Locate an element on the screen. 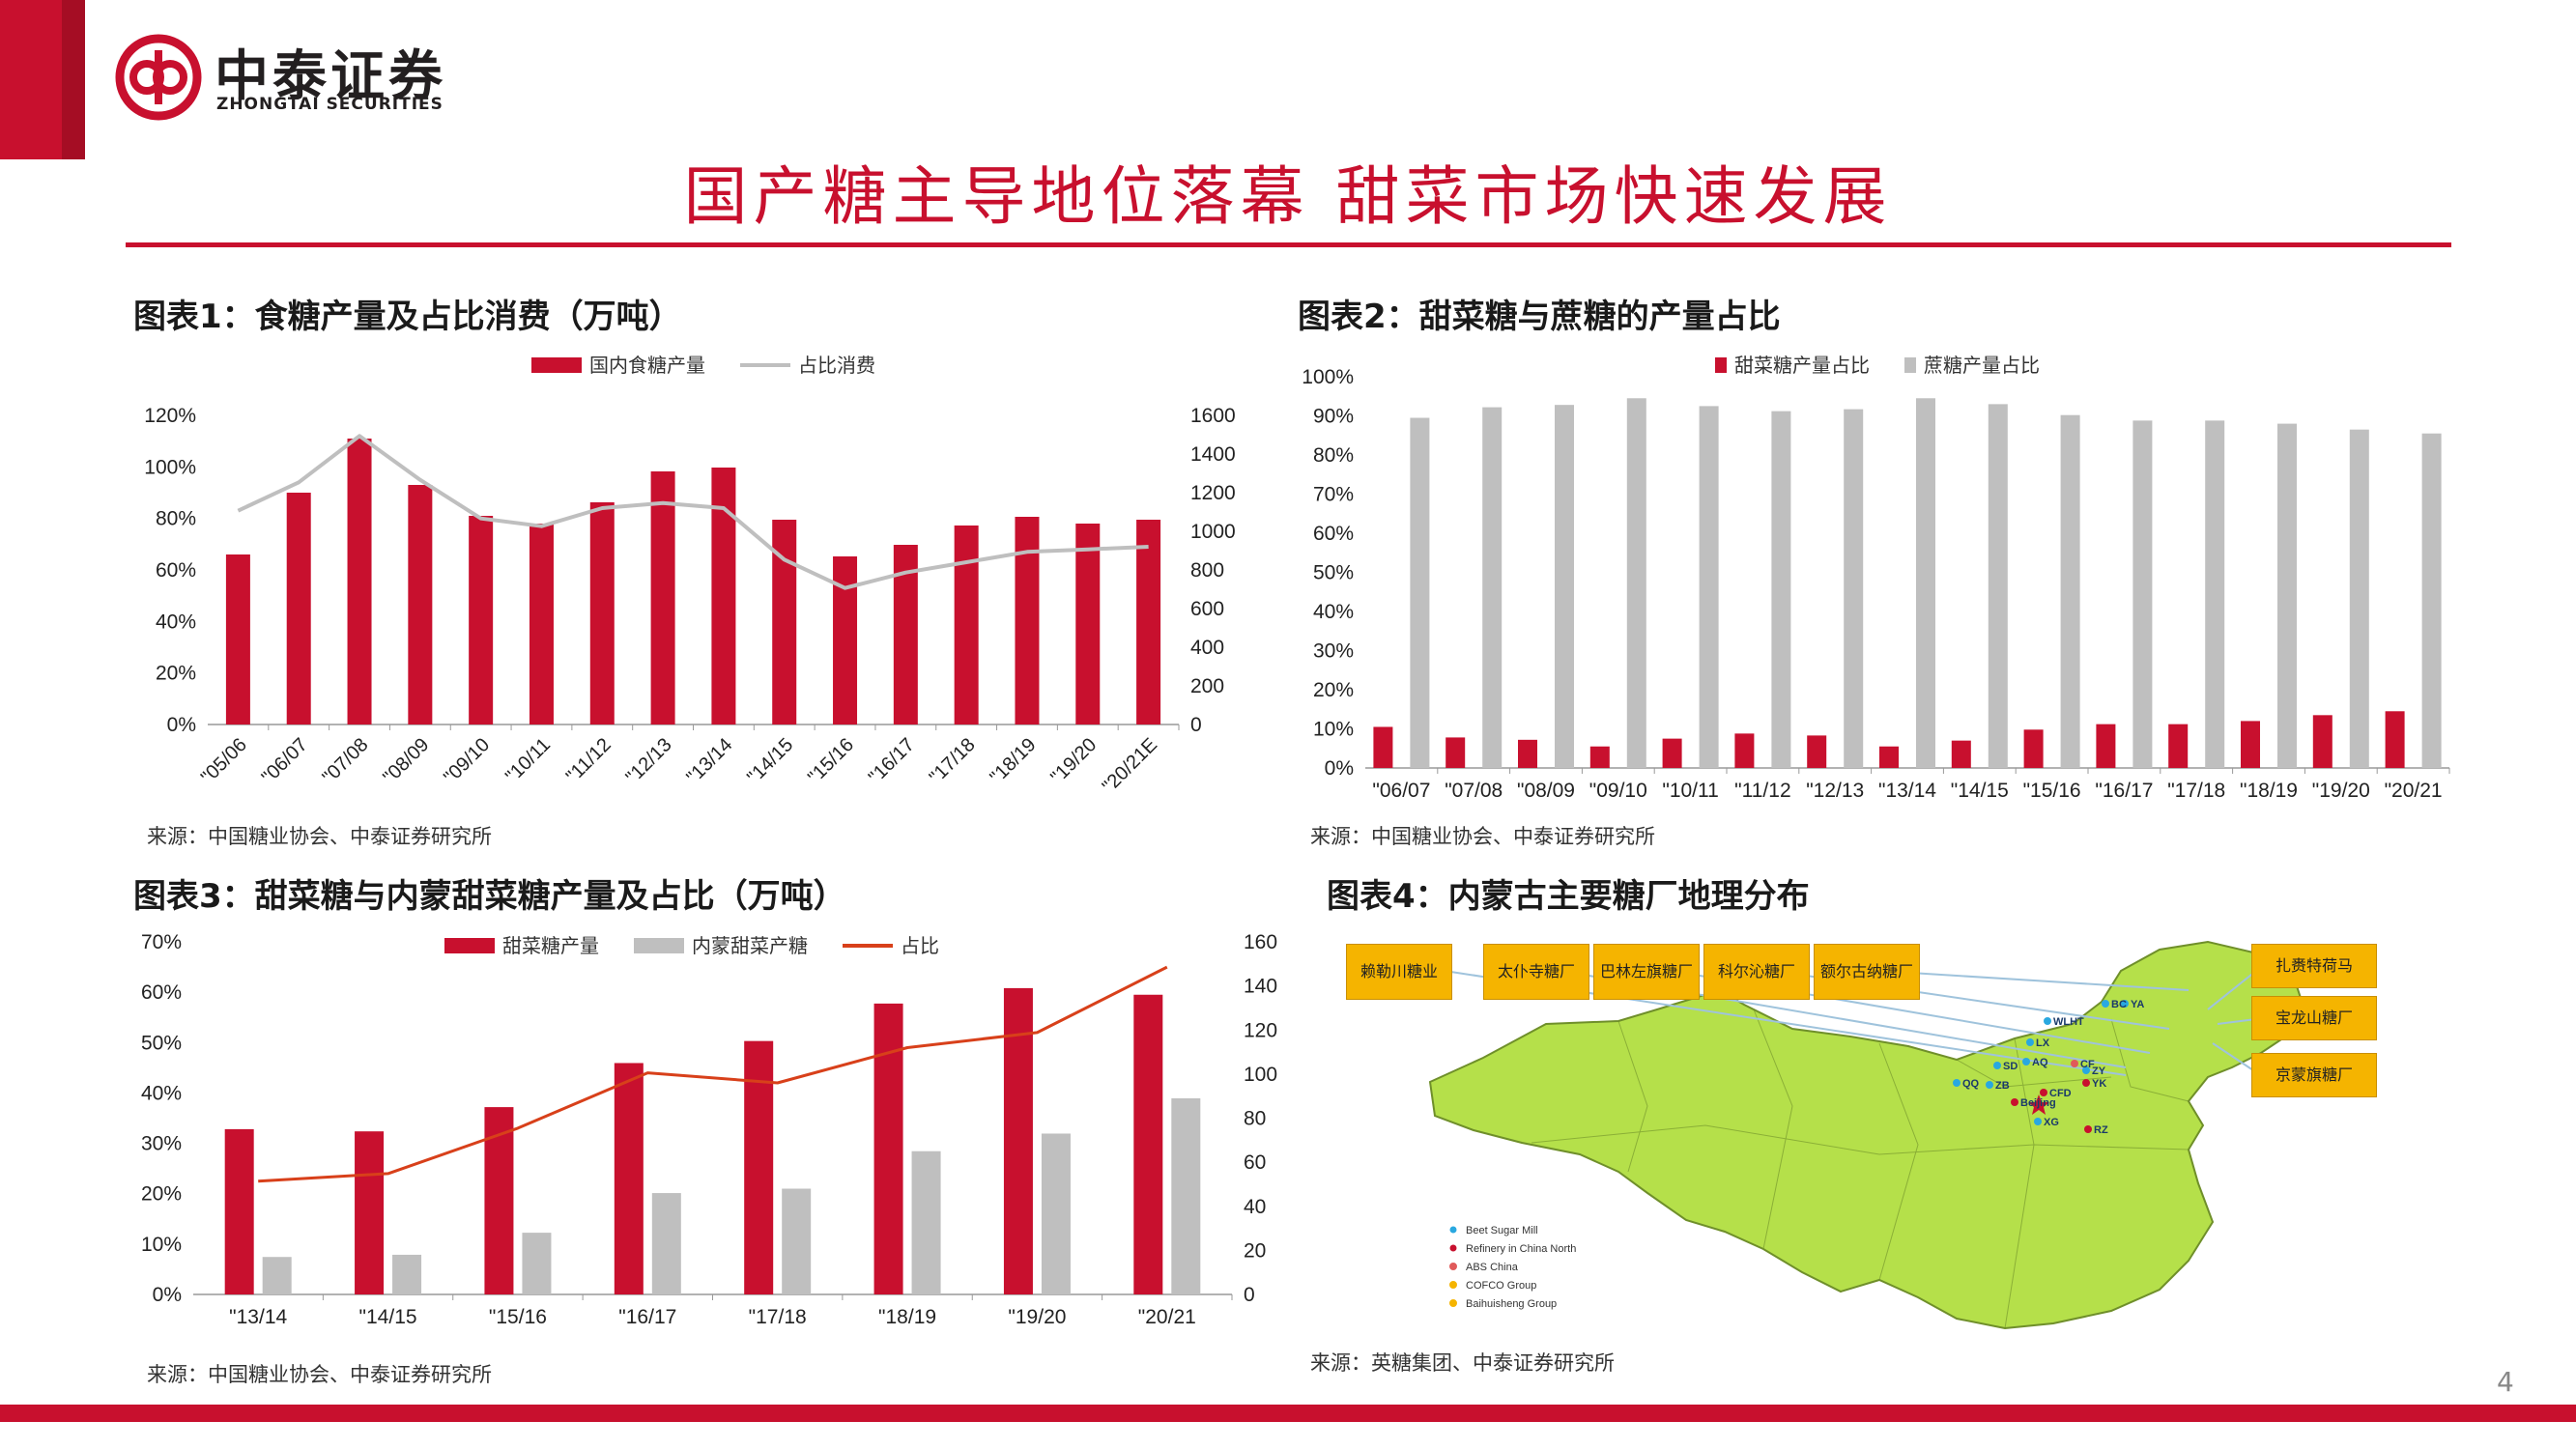  chart2-xtick-label: "07/08 is located at coordinates (1474, 791).